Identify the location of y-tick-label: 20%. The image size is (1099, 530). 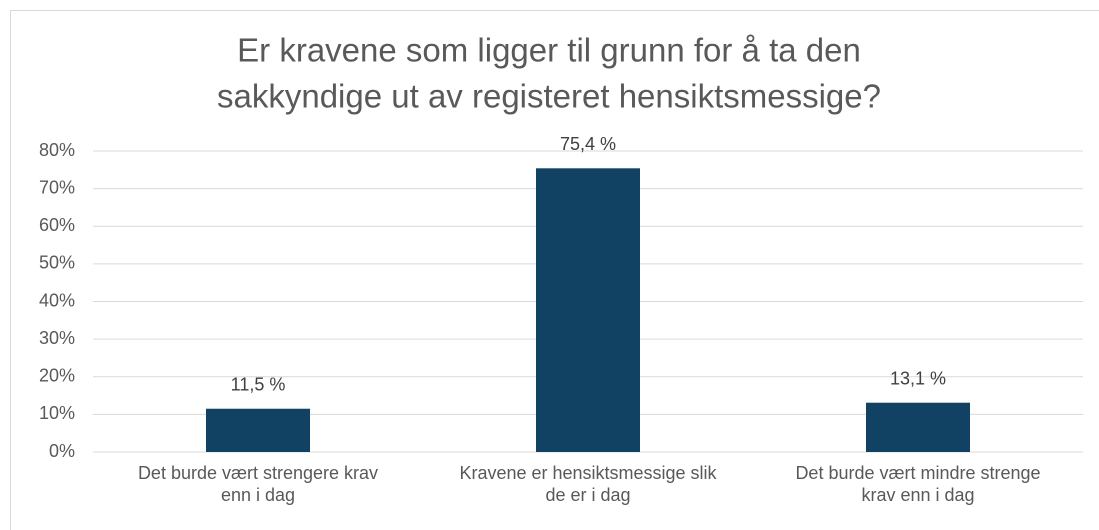
(57, 376).